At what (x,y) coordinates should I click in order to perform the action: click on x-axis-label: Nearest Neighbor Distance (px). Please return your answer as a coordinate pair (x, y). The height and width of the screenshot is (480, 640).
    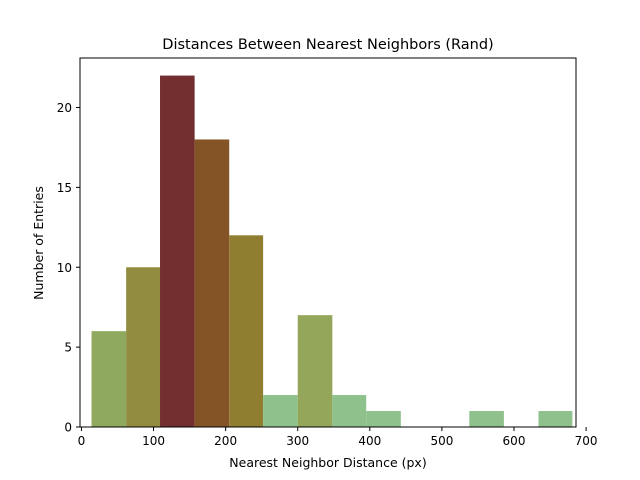
    Looking at the image, I should click on (327, 462).